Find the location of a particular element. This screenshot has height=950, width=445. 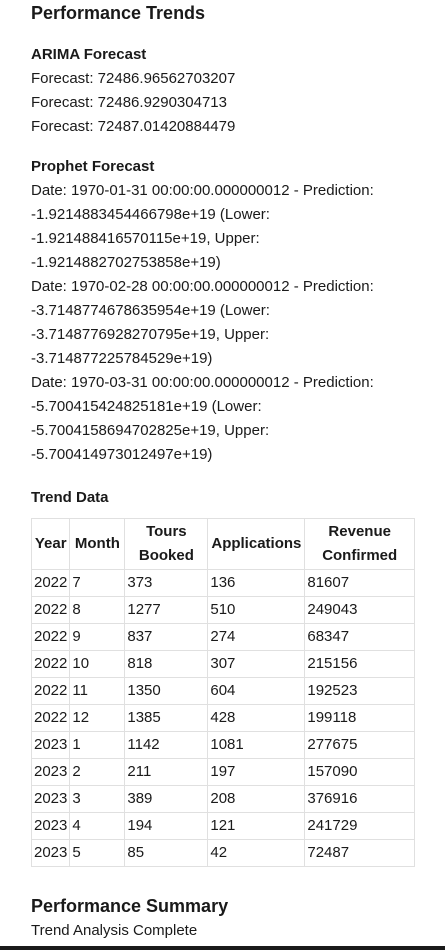

prophet-forecast-title: Prophet Forecast is located at coordinates (93, 166).